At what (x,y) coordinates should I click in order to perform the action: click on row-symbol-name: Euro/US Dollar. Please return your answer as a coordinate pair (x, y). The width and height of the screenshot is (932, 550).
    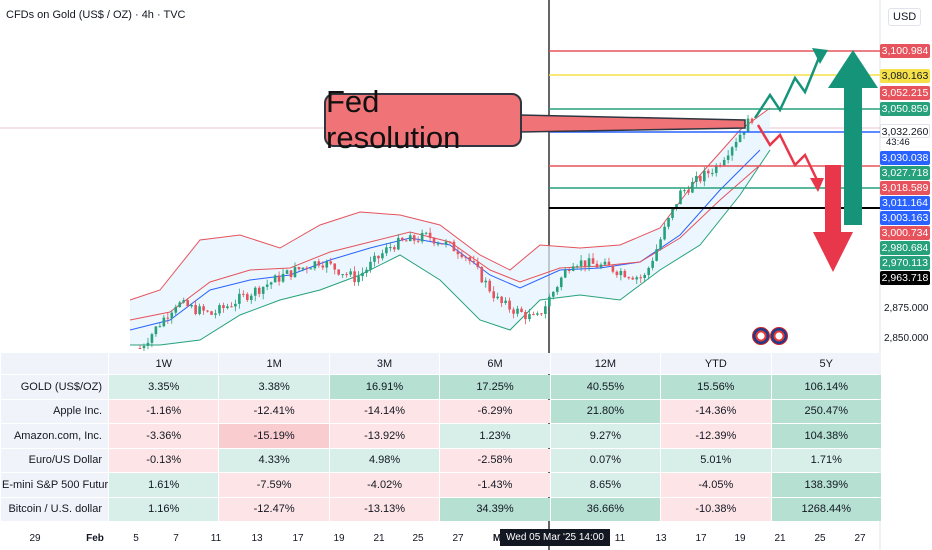
    Looking at the image, I should click on (54, 460).